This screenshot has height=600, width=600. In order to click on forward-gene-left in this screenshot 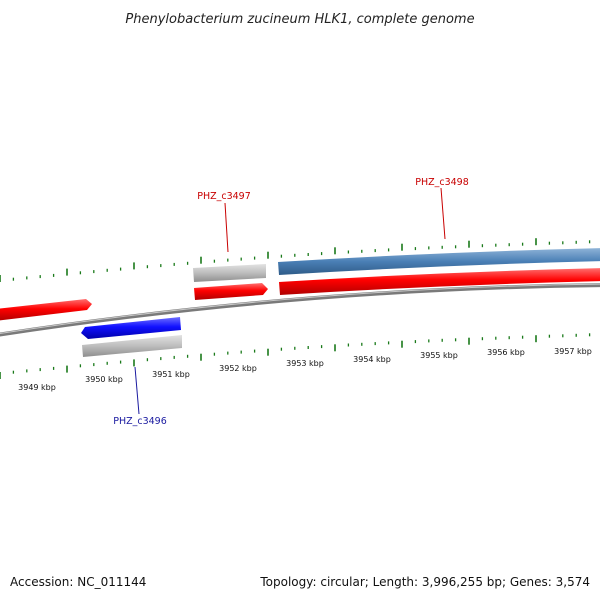, I will do `click(46, 310)`.